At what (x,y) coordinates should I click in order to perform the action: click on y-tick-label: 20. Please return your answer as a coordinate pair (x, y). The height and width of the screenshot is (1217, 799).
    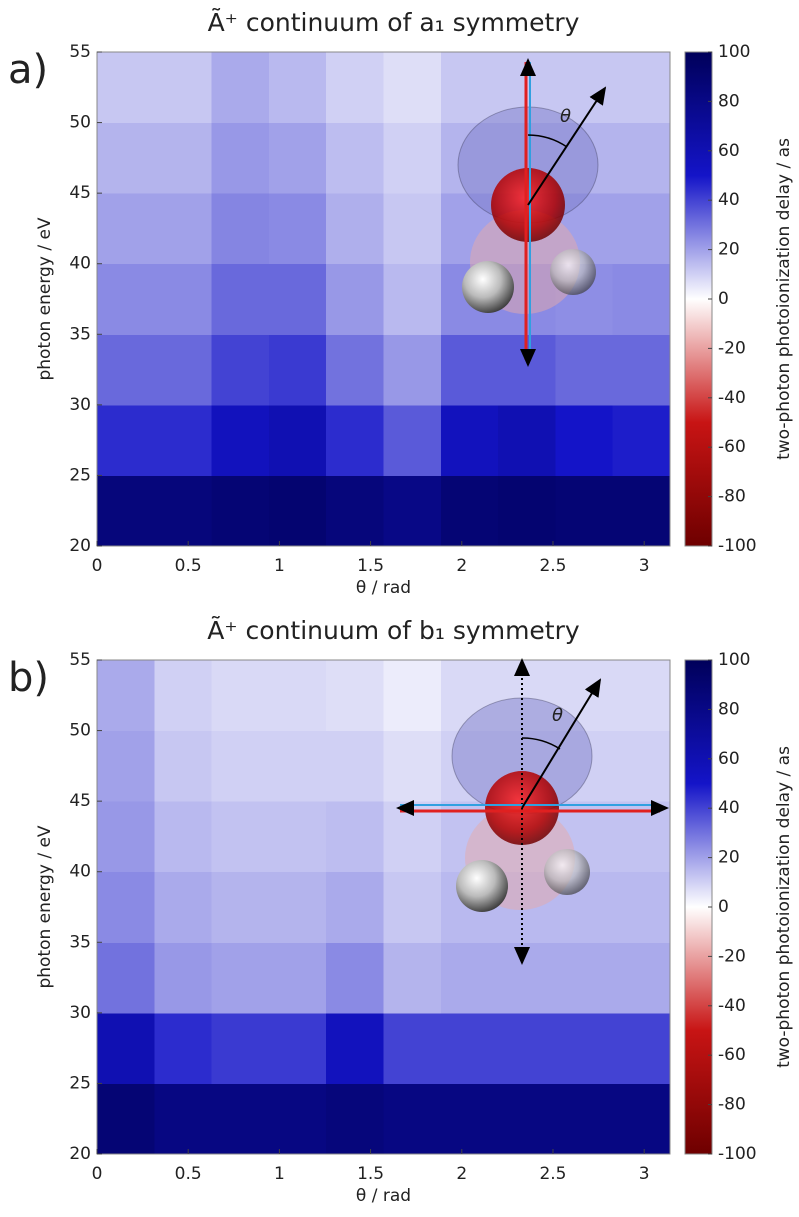
    Looking at the image, I should click on (80, 1154).